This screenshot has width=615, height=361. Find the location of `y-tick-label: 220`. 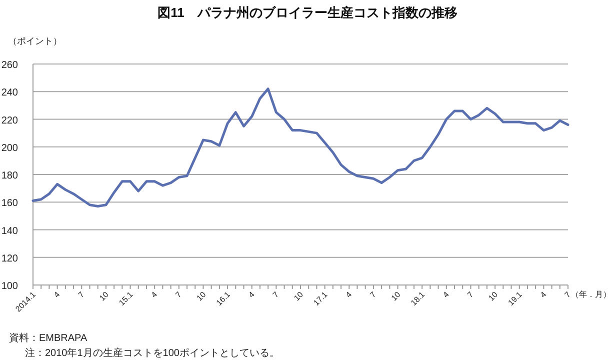

y-tick-label: 220 is located at coordinates (9, 120).